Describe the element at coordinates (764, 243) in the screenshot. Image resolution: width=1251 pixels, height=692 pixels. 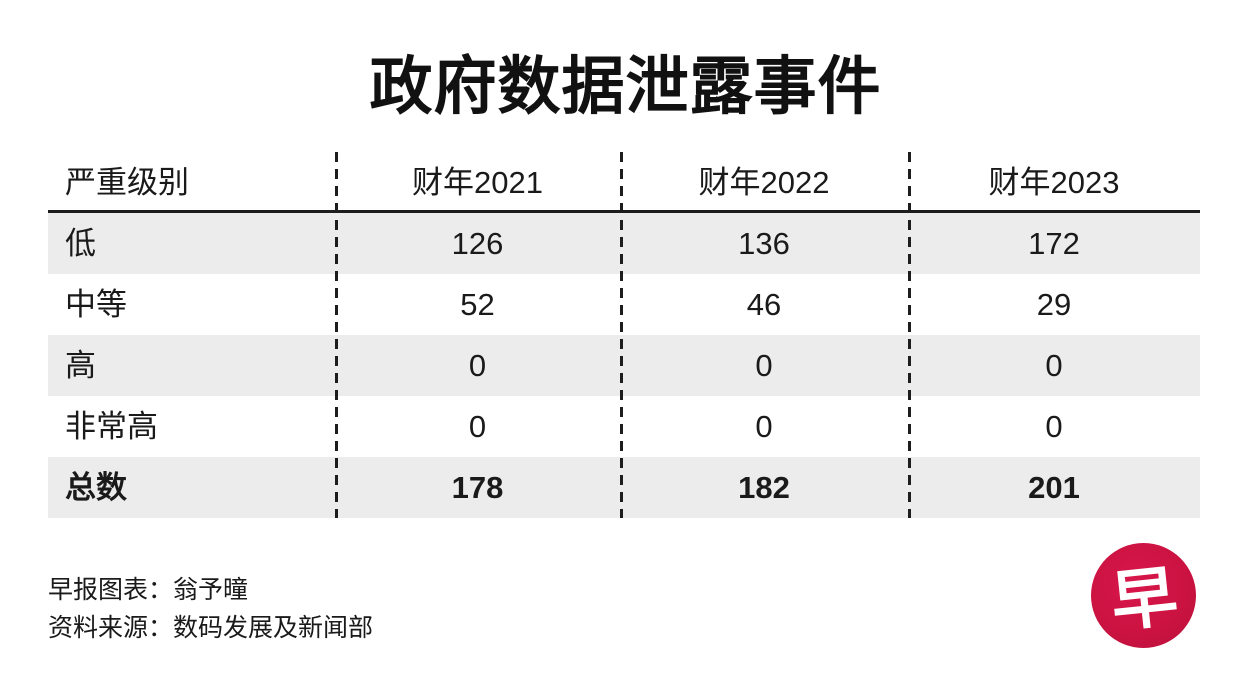
I see `cell-value: 136` at that location.